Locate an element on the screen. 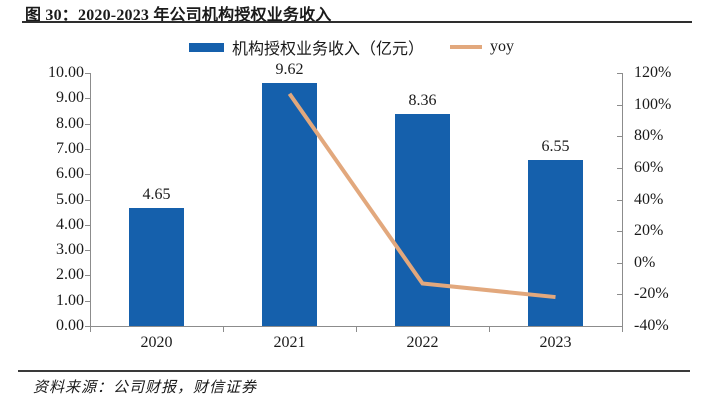  bar-value-label: 8.36 is located at coordinates (422, 101).